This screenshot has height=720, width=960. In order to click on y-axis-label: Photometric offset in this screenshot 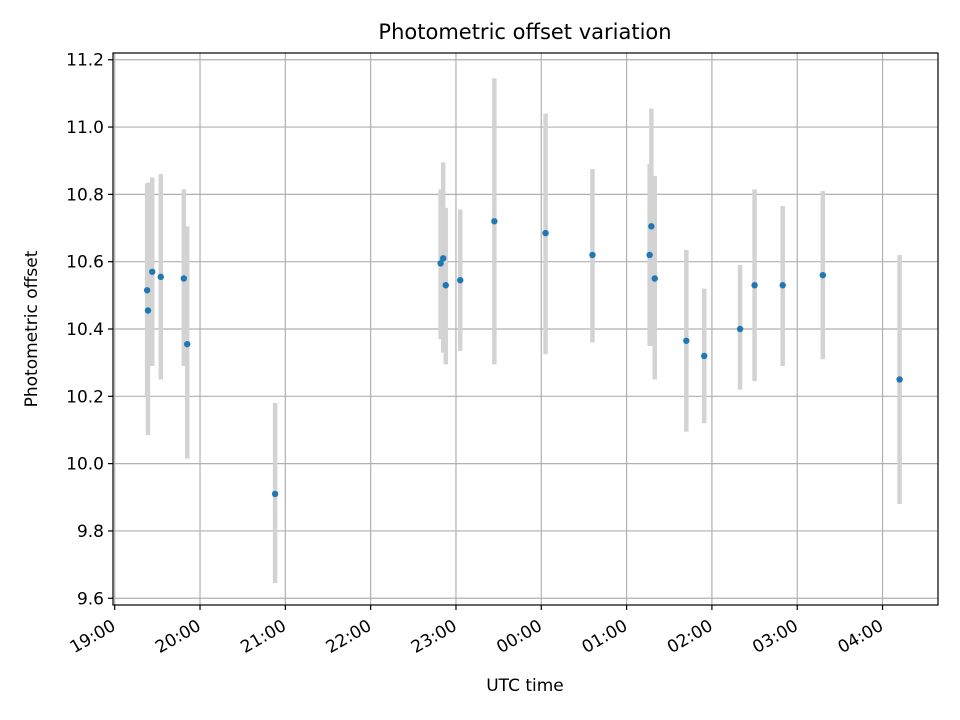, I will do `click(32, 328)`.